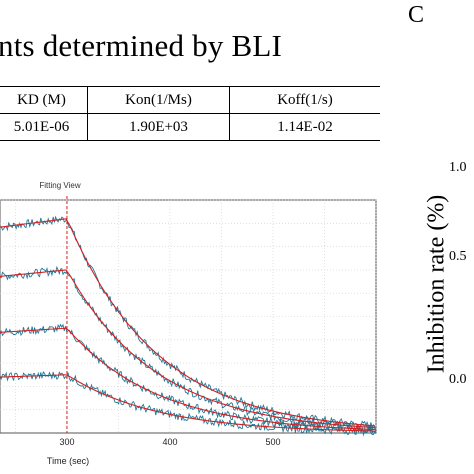  I want to click on panel-c-ytick-3: 0.0, so click(458, 379).